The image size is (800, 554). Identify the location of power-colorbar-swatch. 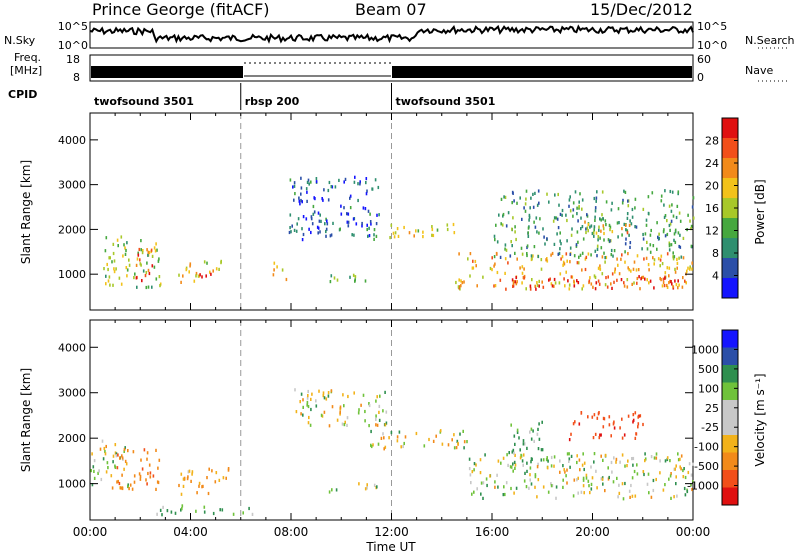
(730, 248).